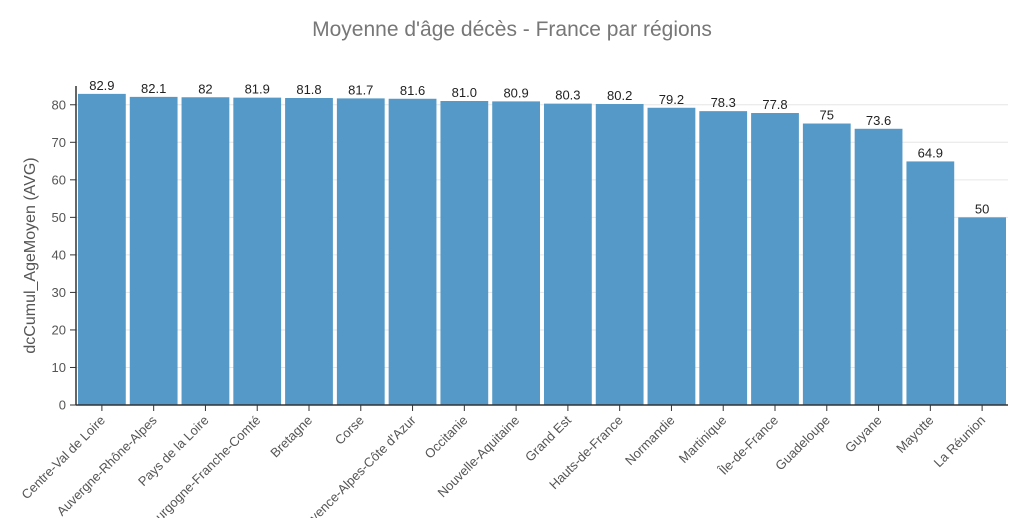  What do you see at coordinates (464, 92) in the screenshot?
I see `bar-value-label: 81.0` at bounding box center [464, 92].